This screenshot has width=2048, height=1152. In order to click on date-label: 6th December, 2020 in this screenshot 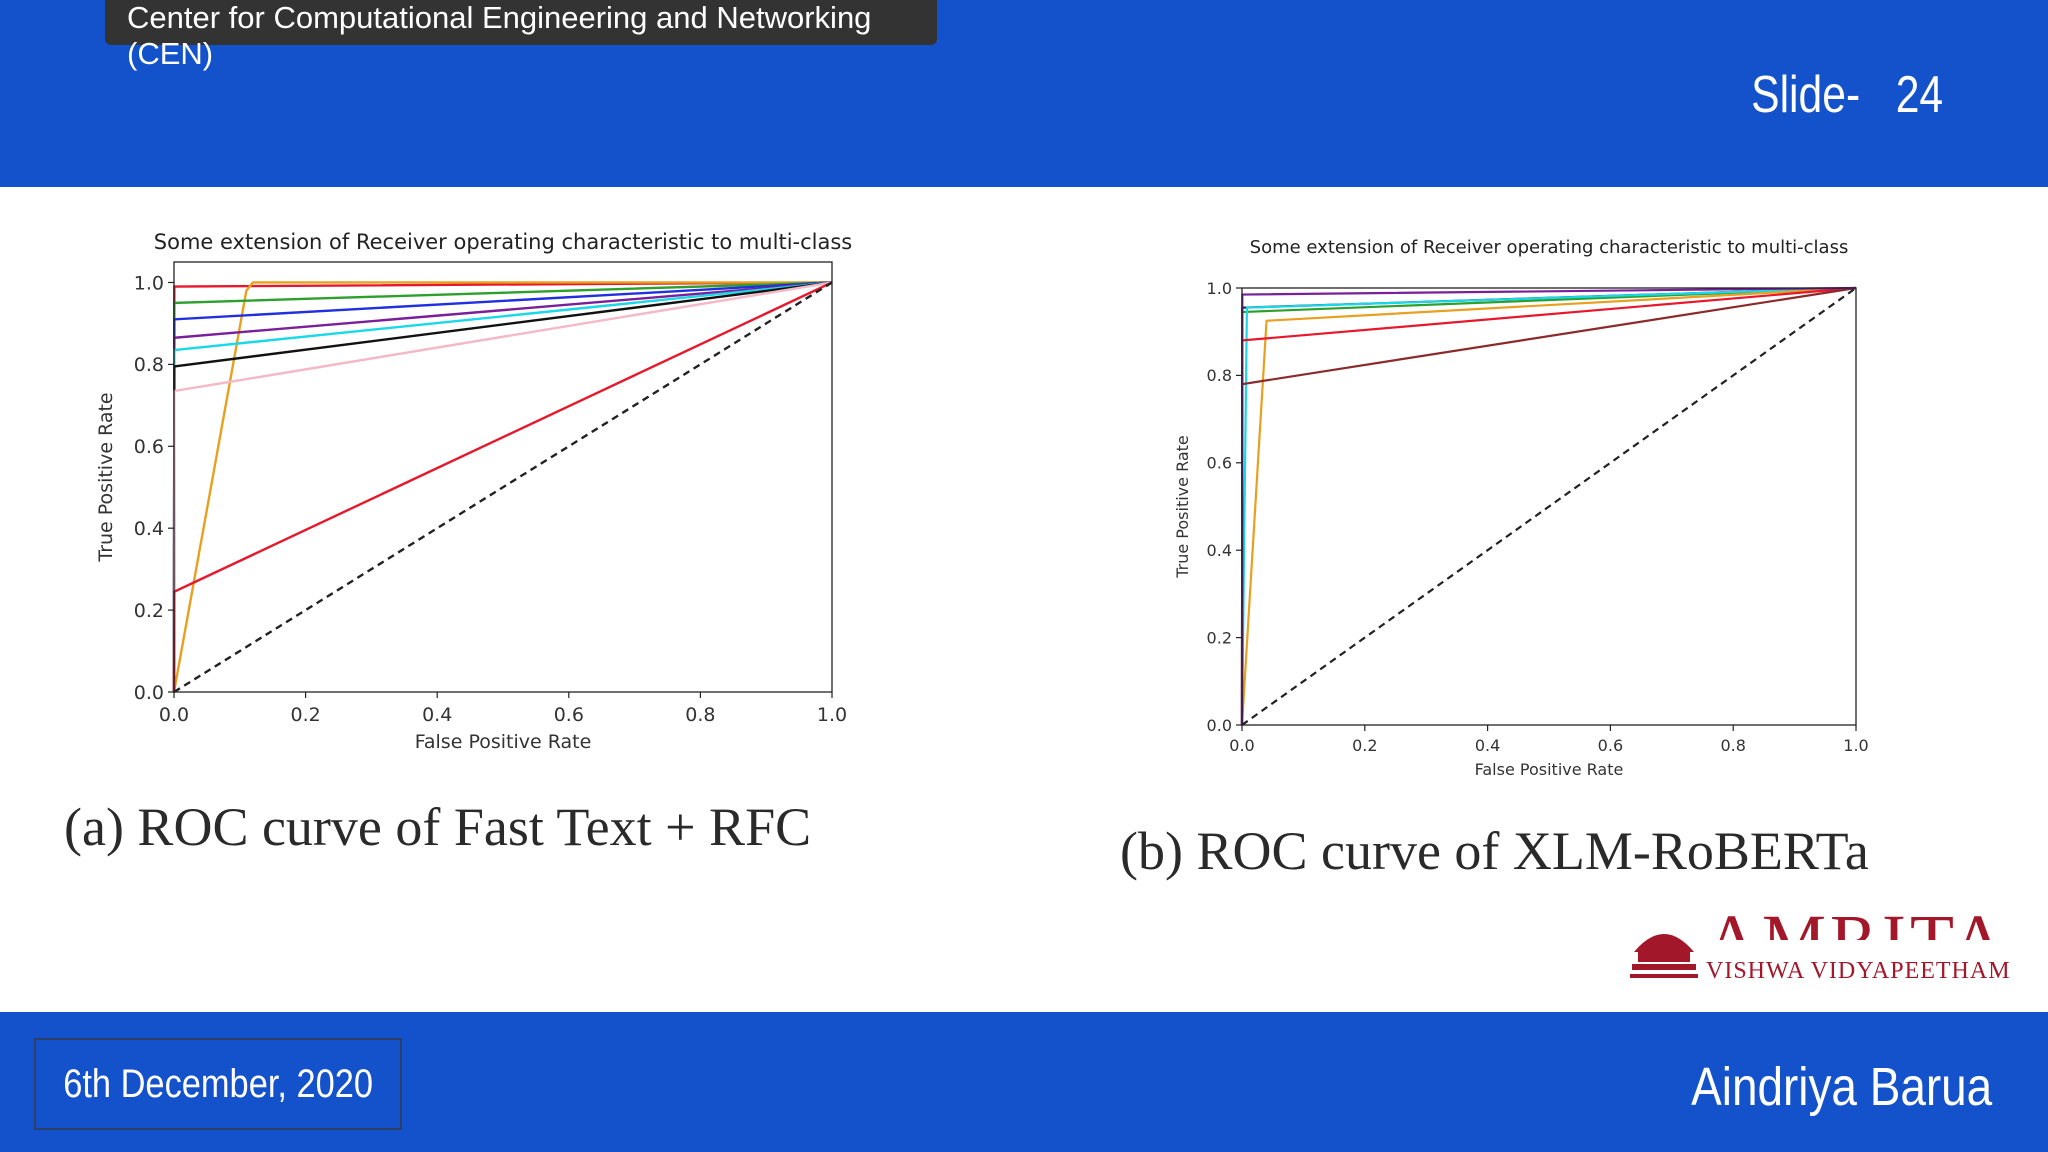, I will do `click(218, 1084)`.